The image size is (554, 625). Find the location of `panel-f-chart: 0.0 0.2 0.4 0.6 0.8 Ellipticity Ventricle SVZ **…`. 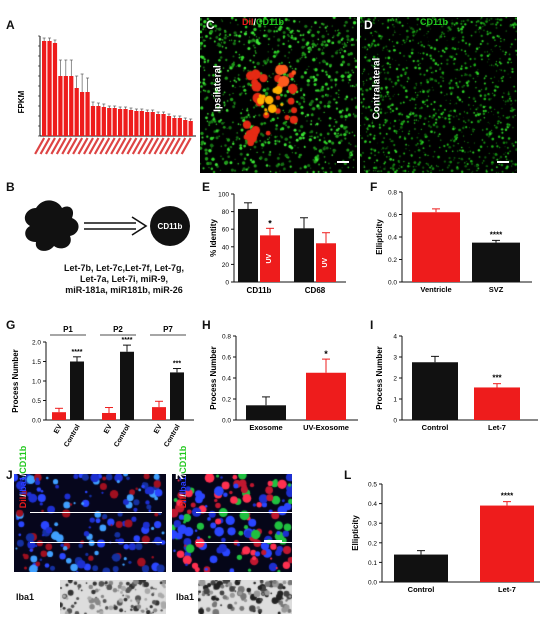

panel-f-chart: 0.0 0.2 0.4 0.6 0.8 Ellipticity Ventricle SVZ **… is located at coordinates (453, 242).